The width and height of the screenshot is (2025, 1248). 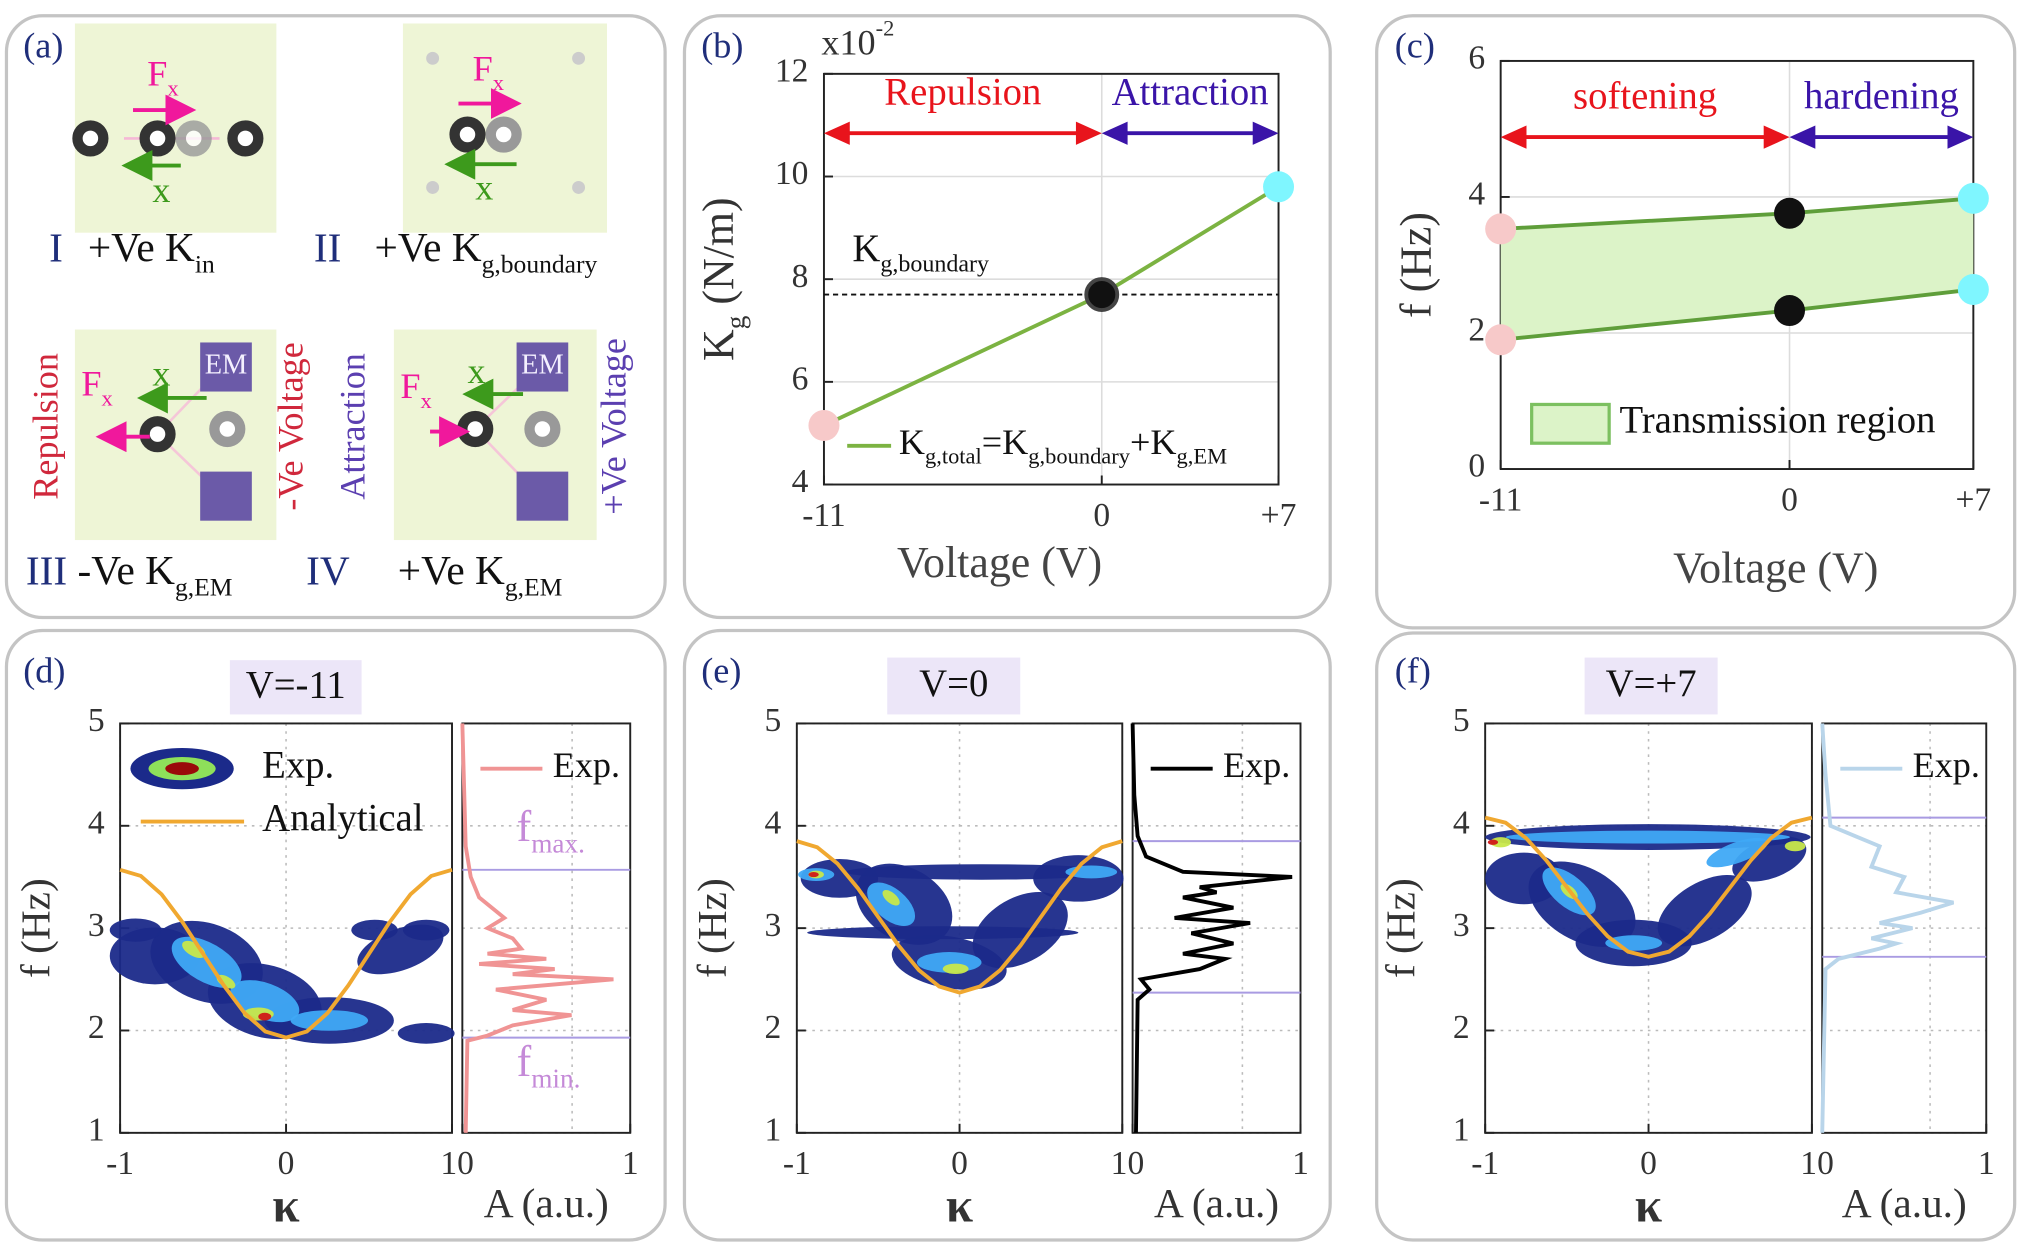 What do you see at coordinates (534, 586) in the screenshot?
I see `cell-caption-part: g,EM` at bounding box center [534, 586].